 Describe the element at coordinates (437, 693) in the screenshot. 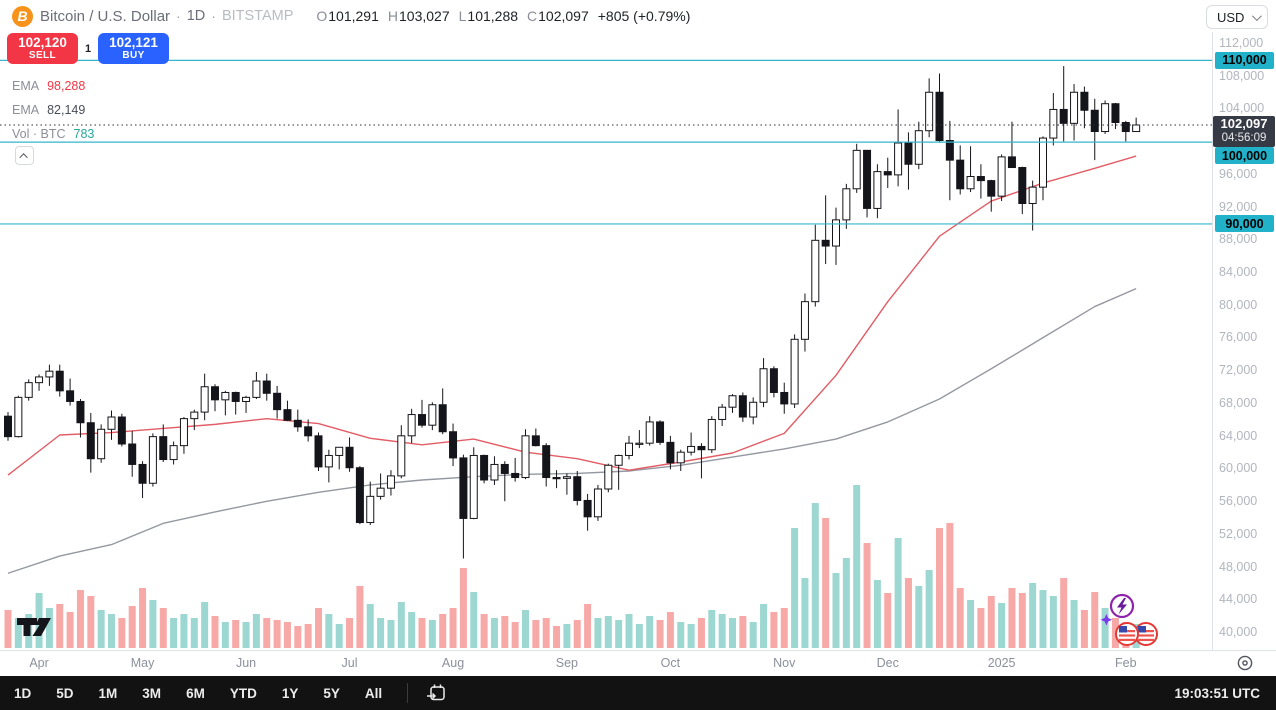

I see `go-to-date-icon` at that location.